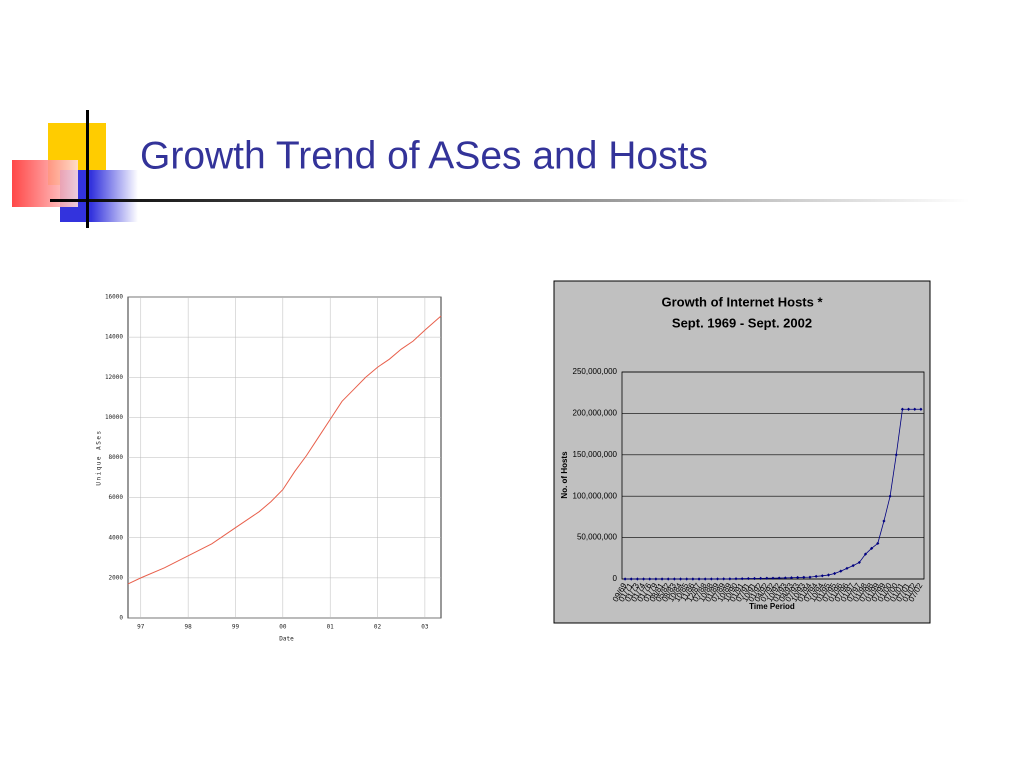 This screenshot has height=768, width=1024. Describe the element at coordinates (116, 497) in the screenshot. I see `y-tick-label: 6000` at that location.